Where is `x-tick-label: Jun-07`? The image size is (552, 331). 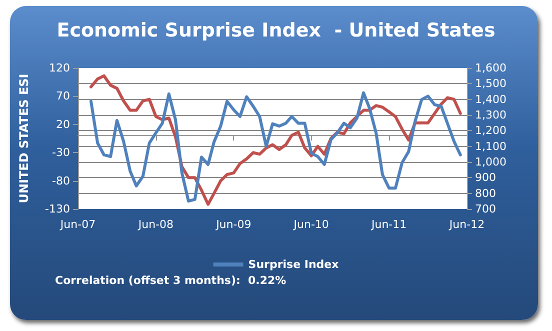 x-tick-label: Jun-07 is located at coordinates (77, 224).